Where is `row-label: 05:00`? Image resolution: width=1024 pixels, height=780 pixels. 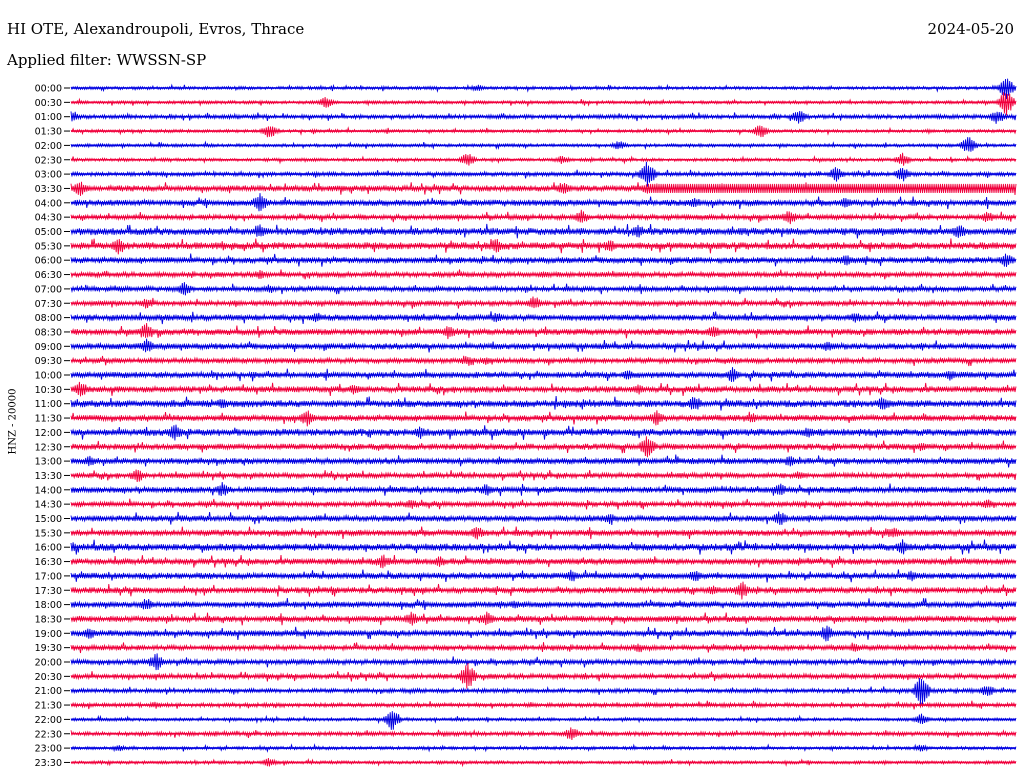
row-label: 05:00 is located at coordinates (48, 232).